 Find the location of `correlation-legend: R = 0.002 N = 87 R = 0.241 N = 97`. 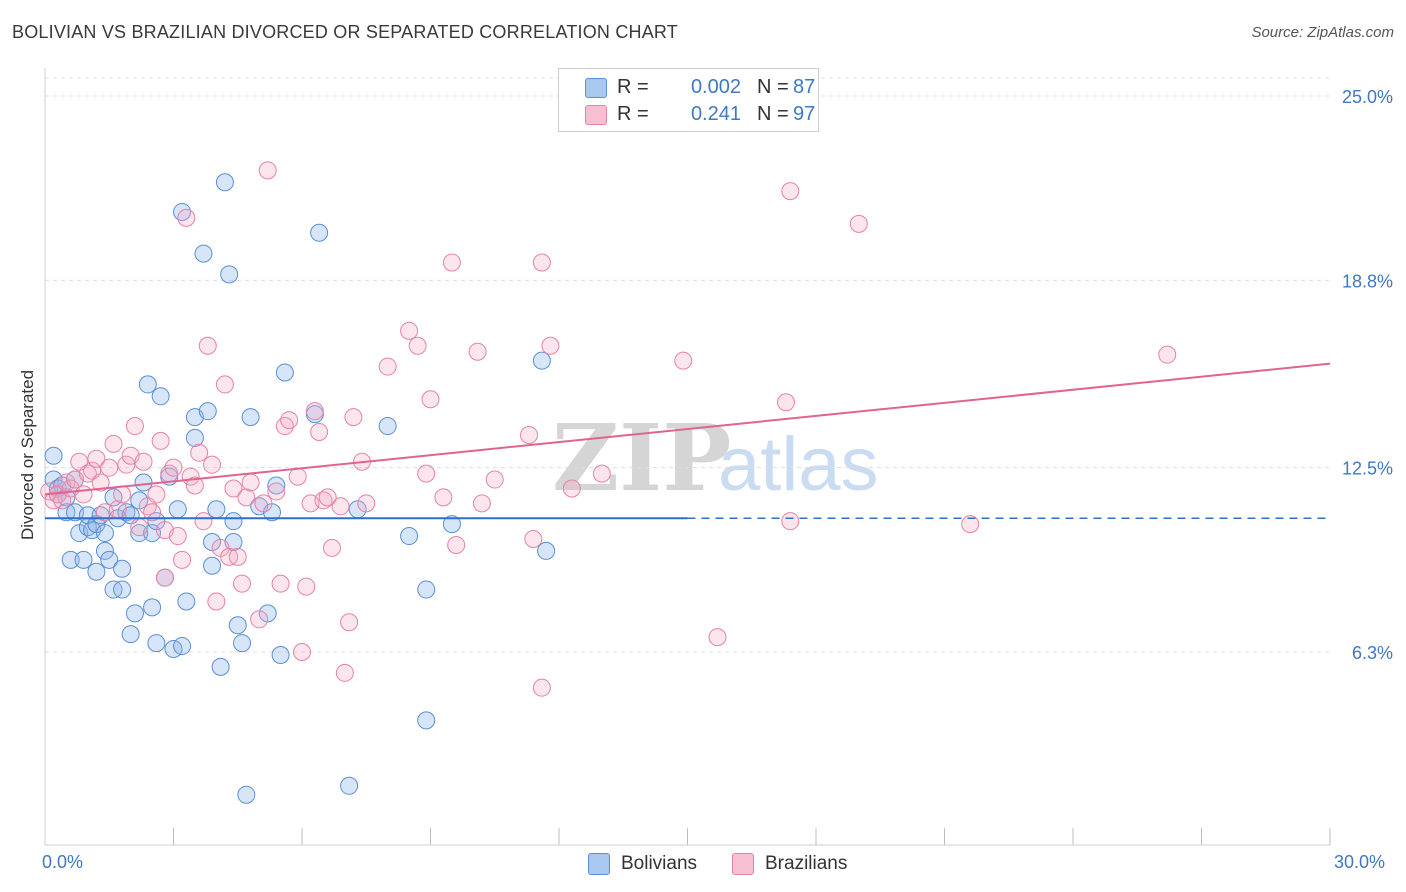

correlation-legend: R = 0.002 N = 87 R = 0.241 N = 97 is located at coordinates (688, 100).